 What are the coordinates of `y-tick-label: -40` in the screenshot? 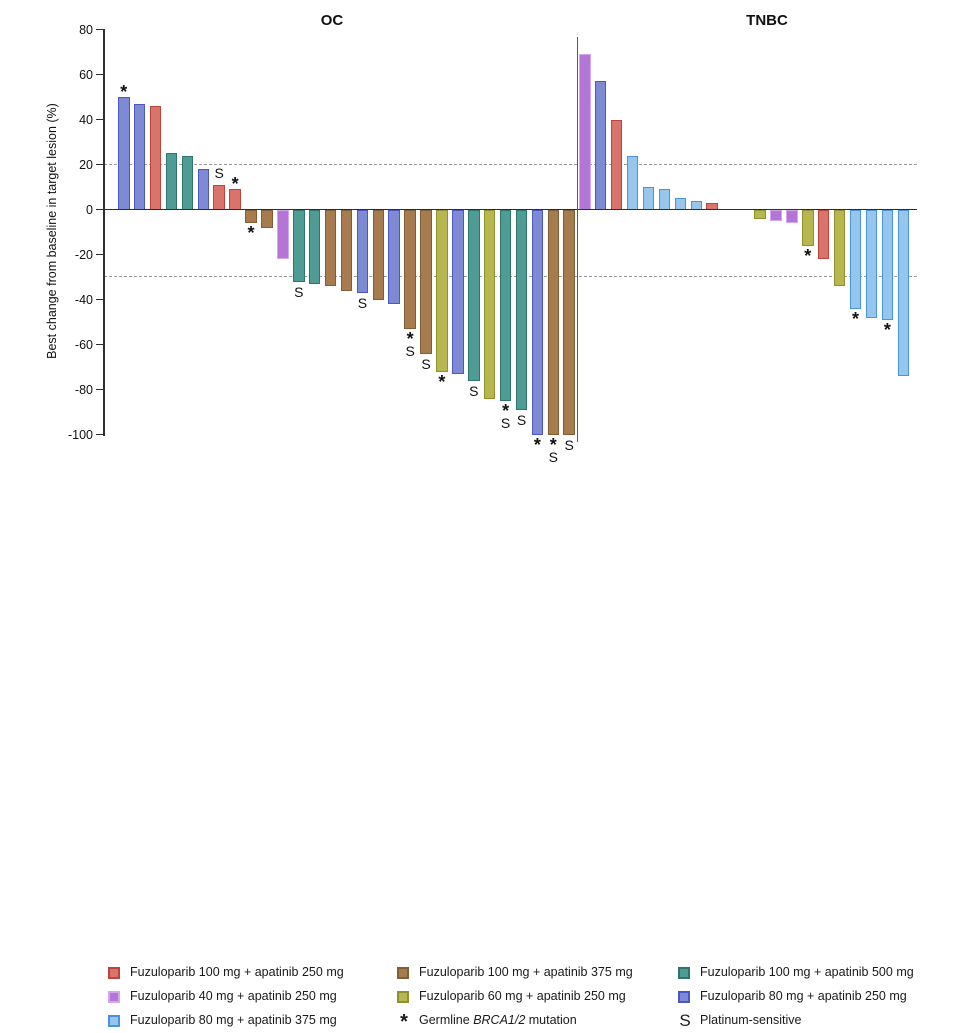 It's located at (83, 299).